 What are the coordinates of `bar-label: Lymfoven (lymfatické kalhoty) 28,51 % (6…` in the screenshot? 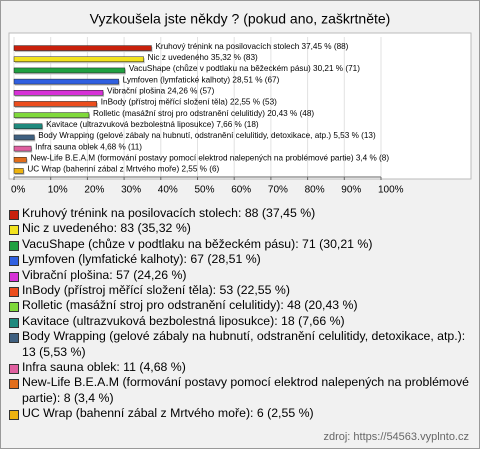 It's located at (201, 79).